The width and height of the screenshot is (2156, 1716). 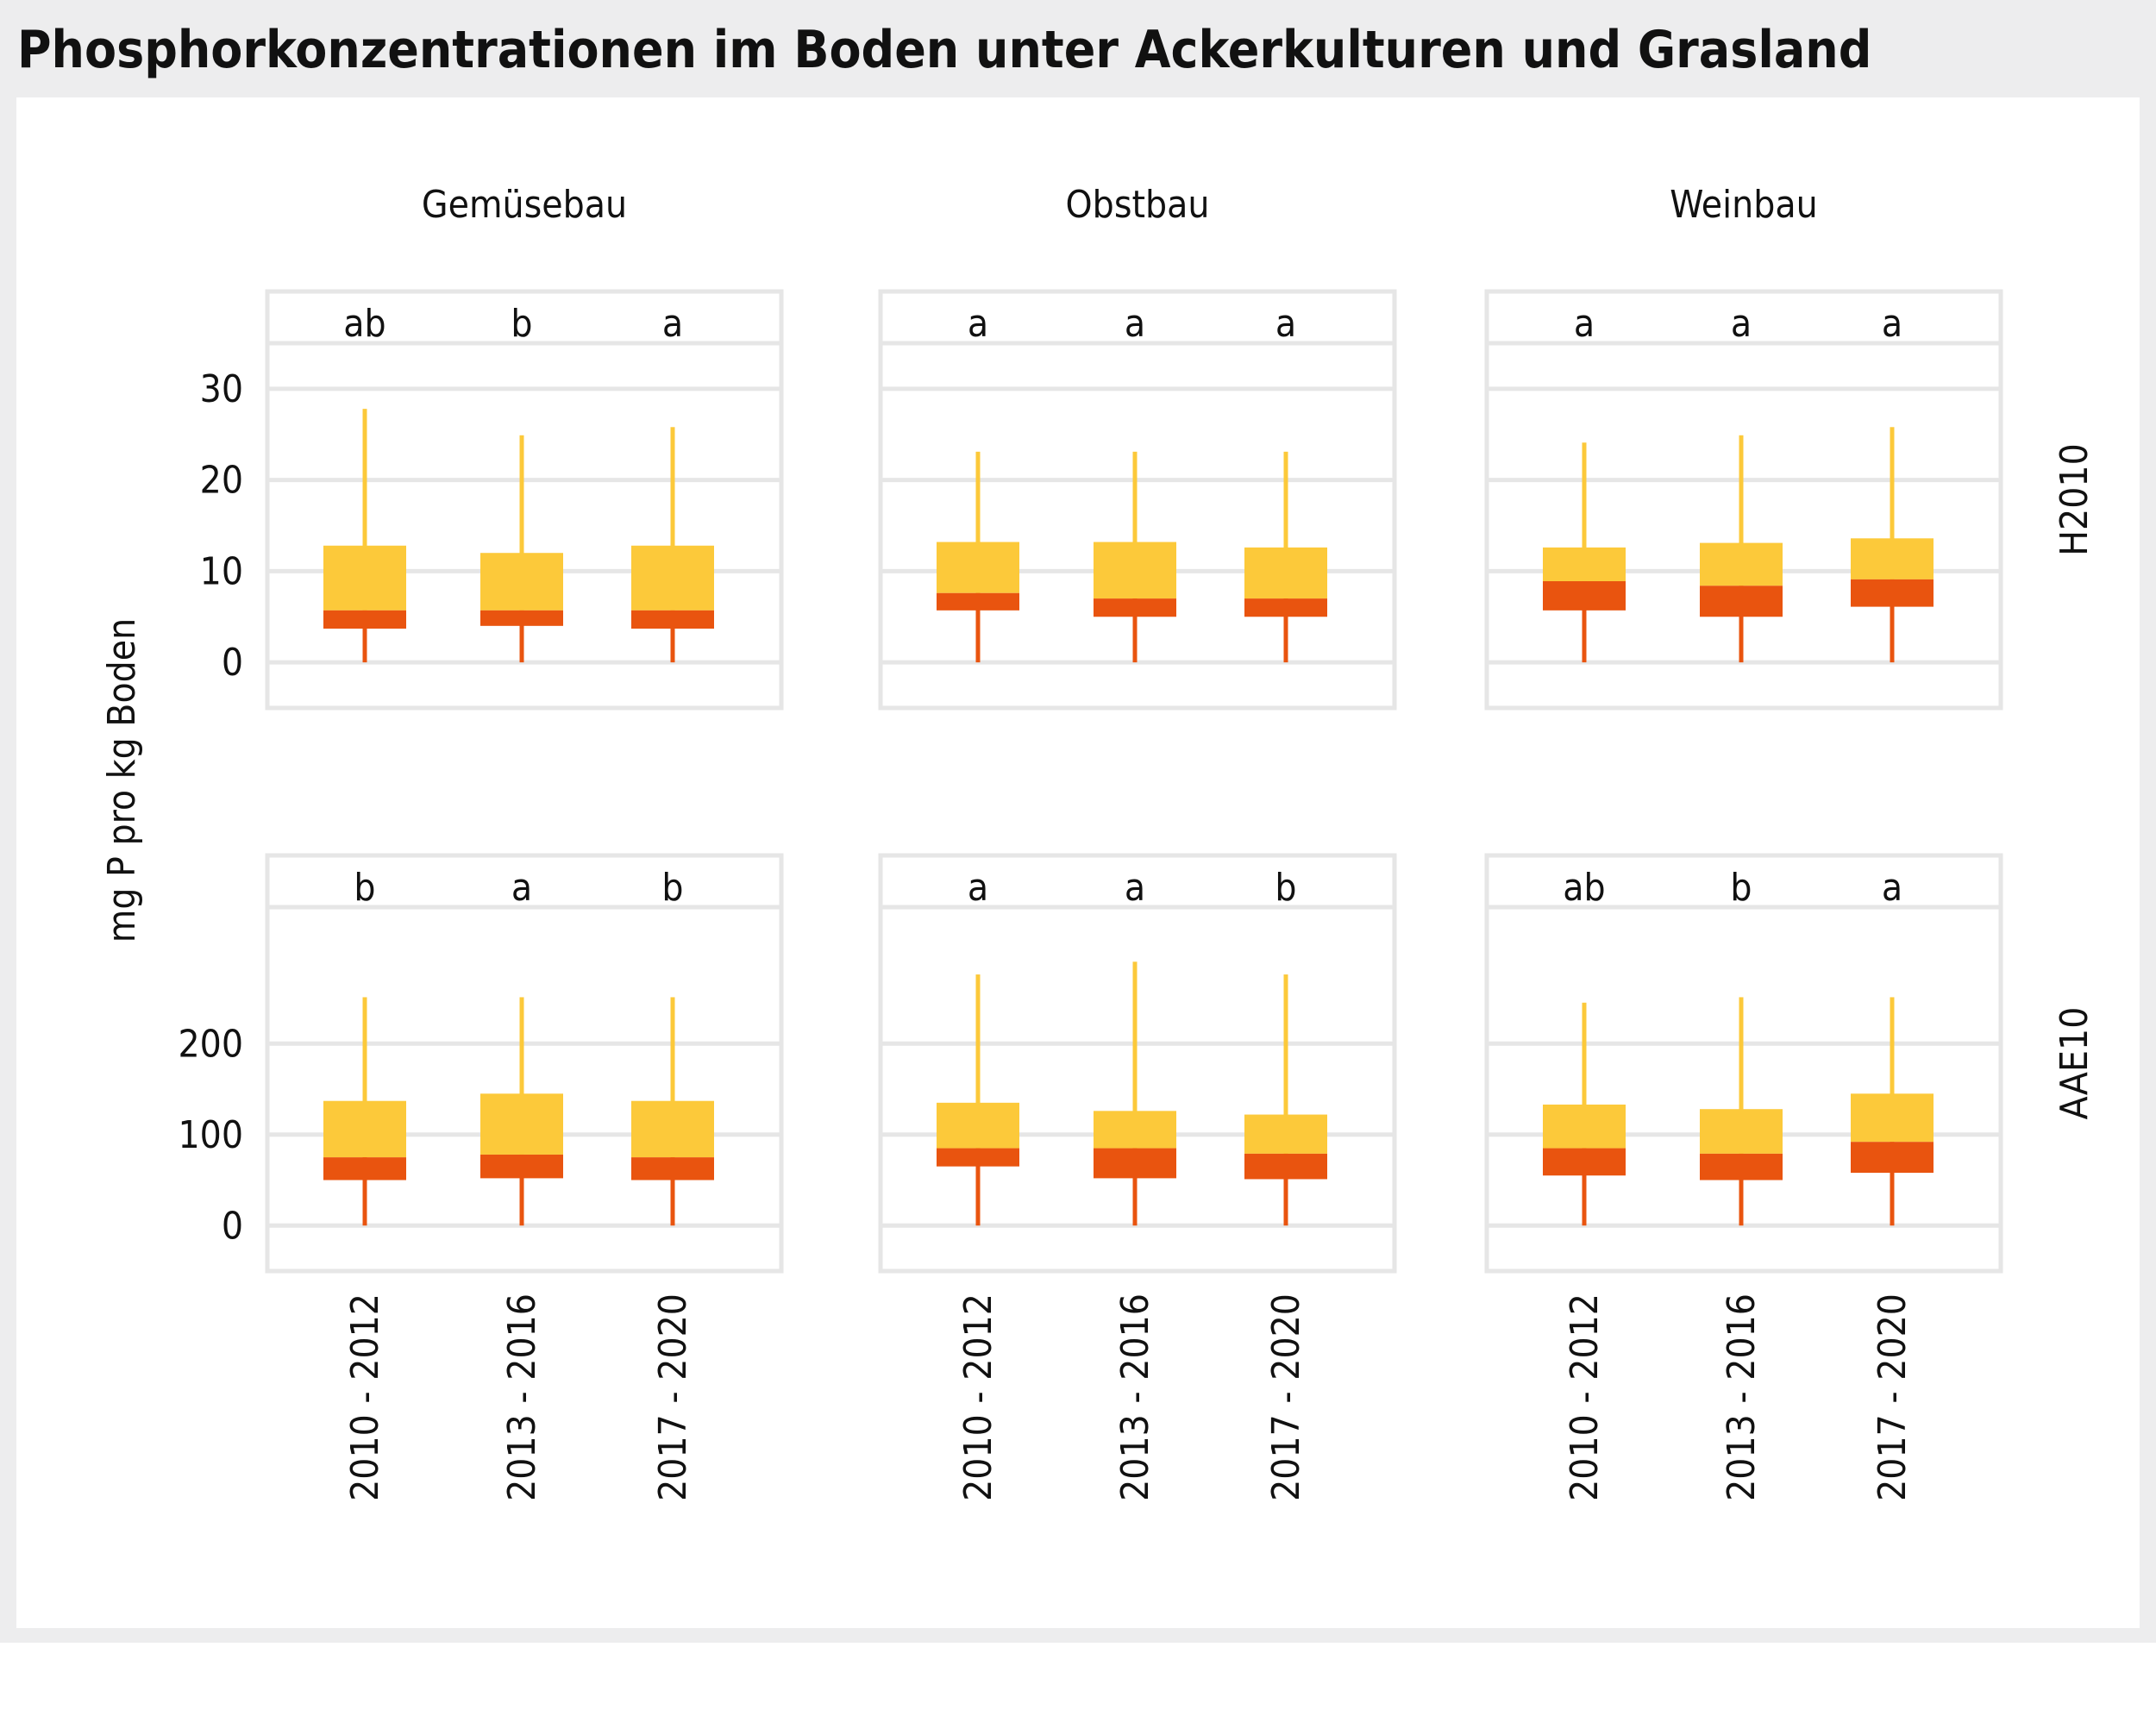 What do you see at coordinates (364, 324) in the screenshot?
I see `significance-letter-0-0-0: ab` at bounding box center [364, 324].